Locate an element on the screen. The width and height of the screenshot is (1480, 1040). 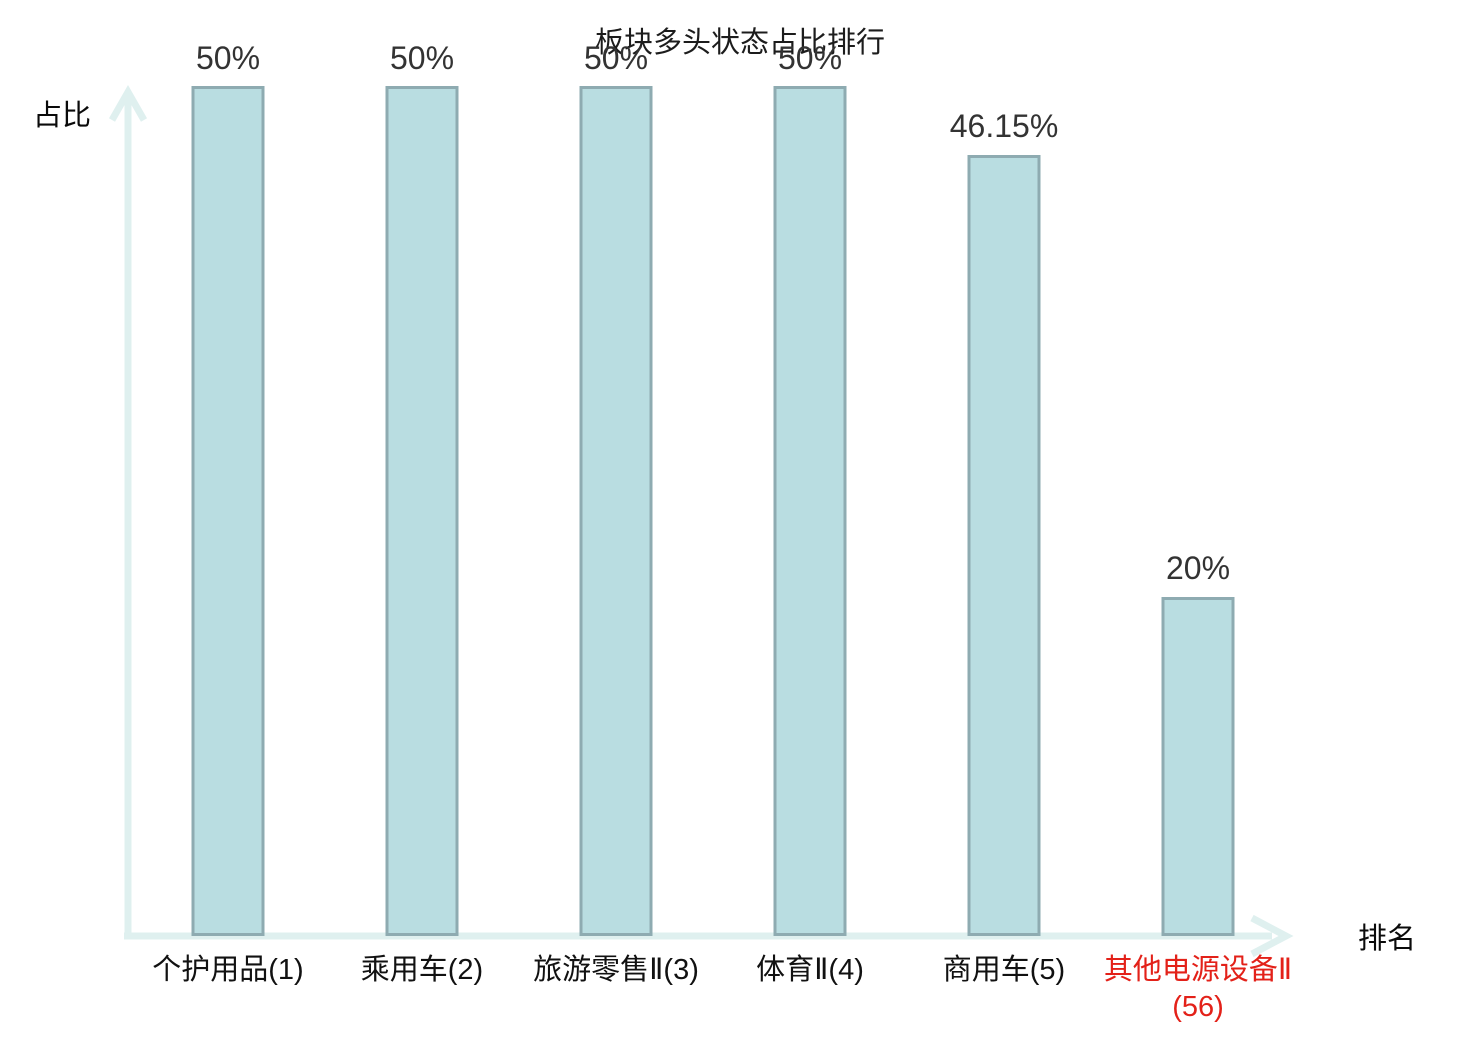
bar-group: 50% 旅游零售Ⅱ(3) is located at coordinates (616, 520).